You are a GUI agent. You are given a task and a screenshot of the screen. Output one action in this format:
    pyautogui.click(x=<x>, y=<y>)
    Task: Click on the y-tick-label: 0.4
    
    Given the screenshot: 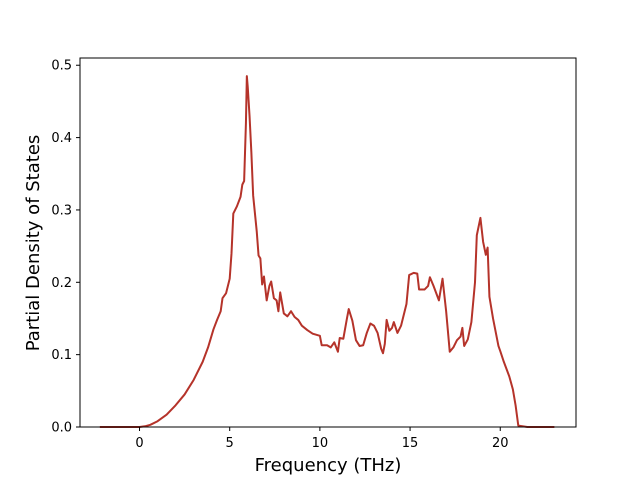 What is the action you would take?
    pyautogui.click(x=61, y=138)
    